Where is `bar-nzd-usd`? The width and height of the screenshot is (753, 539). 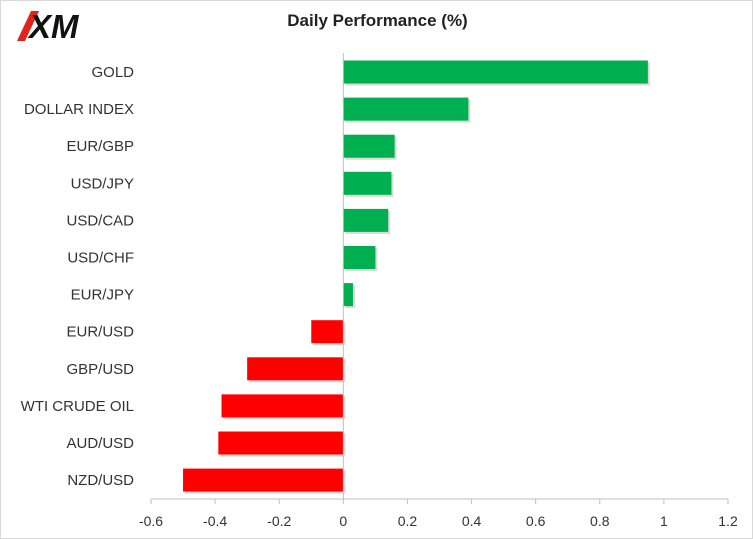 bar-nzd-usd is located at coordinates (263, 480).